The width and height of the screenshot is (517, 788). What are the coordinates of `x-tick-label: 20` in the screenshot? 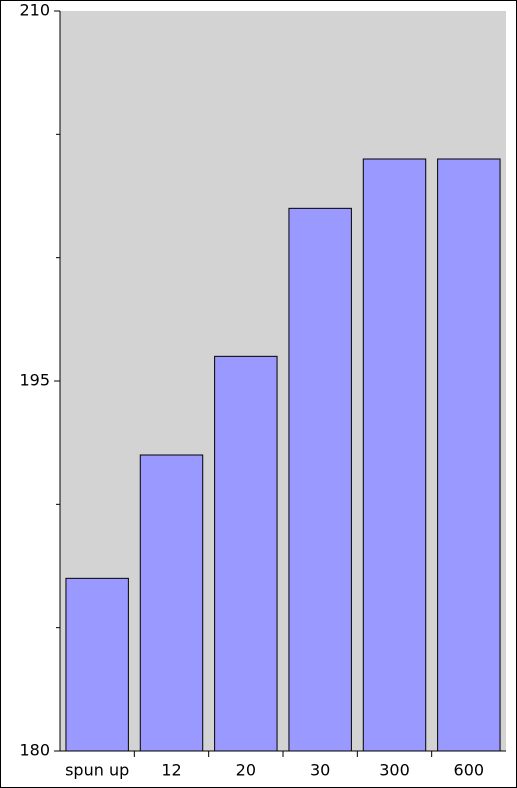 It's located at (246, 770).